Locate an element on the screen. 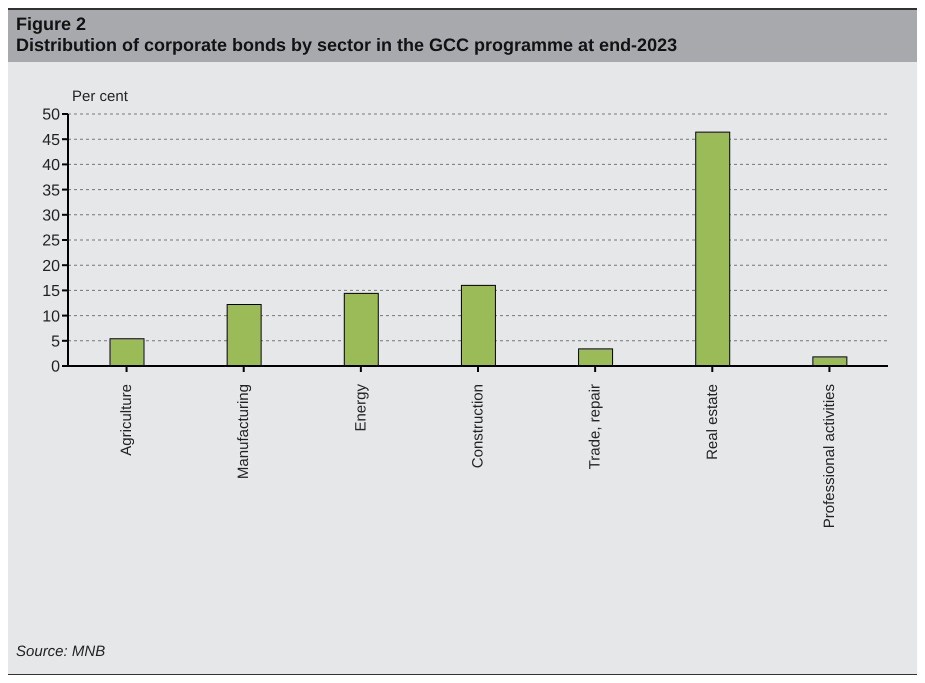  y-tick-label: 40 is located at coordinates (51, 165).